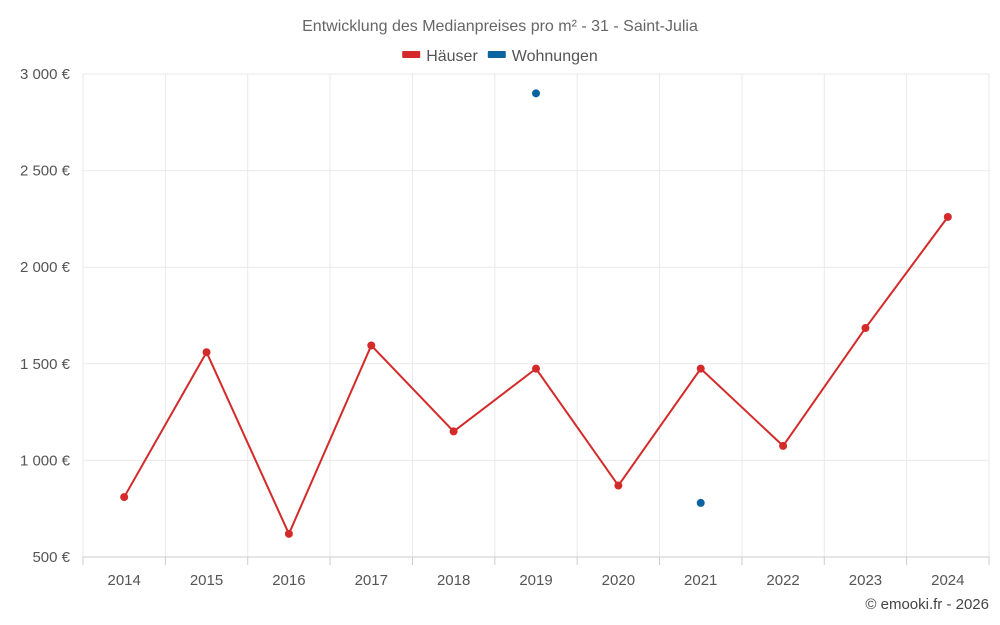 The height and width of the screenshot is (625, 1000). I want to click on legend-label: Wohnungen, so click(555, 56).